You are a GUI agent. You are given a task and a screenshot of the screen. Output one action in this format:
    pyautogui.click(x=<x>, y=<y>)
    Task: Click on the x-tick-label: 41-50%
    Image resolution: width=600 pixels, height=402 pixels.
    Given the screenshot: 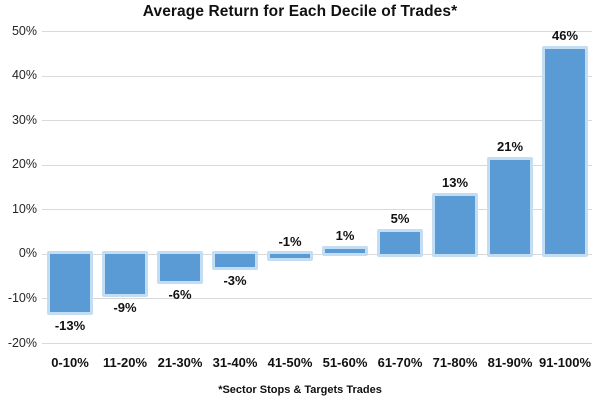 What is the action you would take?
    pyautogui.click(x=290, y=362)
    